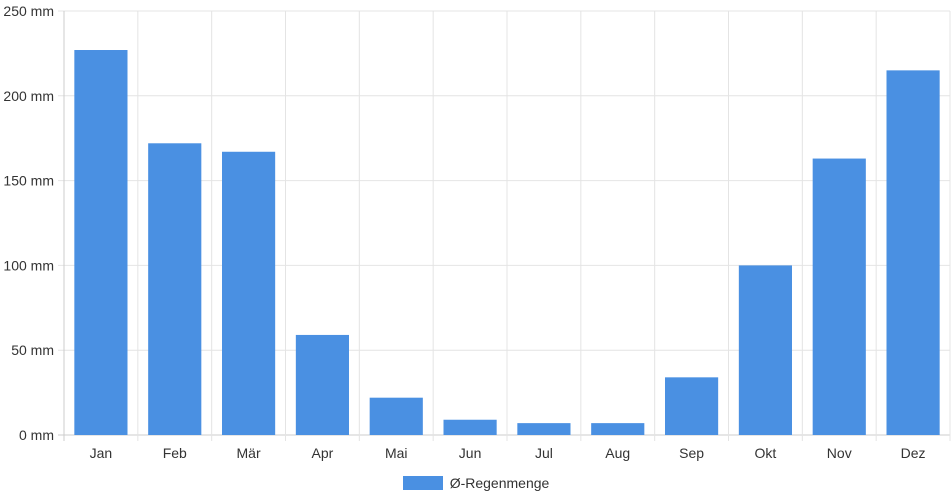 The image size is (952, 500). I want to click on y-tick-label: 100 mm, so click(28, 265).